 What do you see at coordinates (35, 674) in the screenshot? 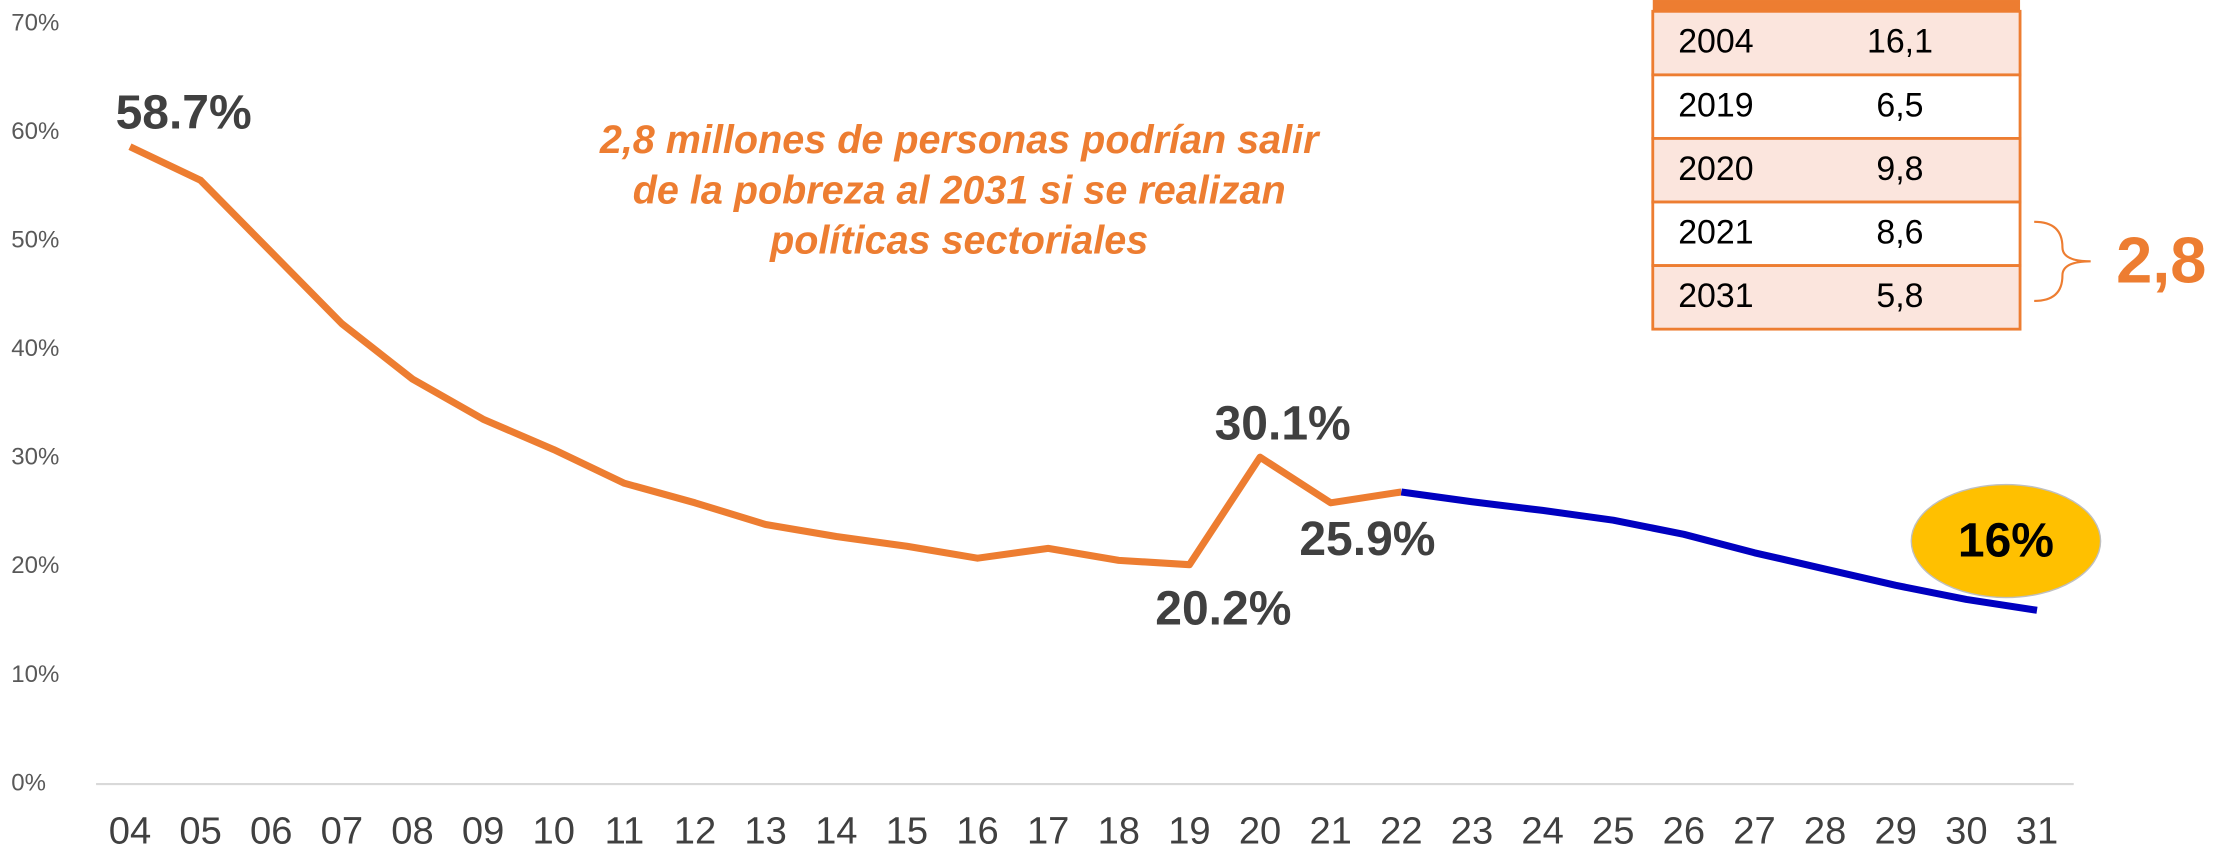
I see `y-tick-label: 10%` at bounding box center [35, 674].